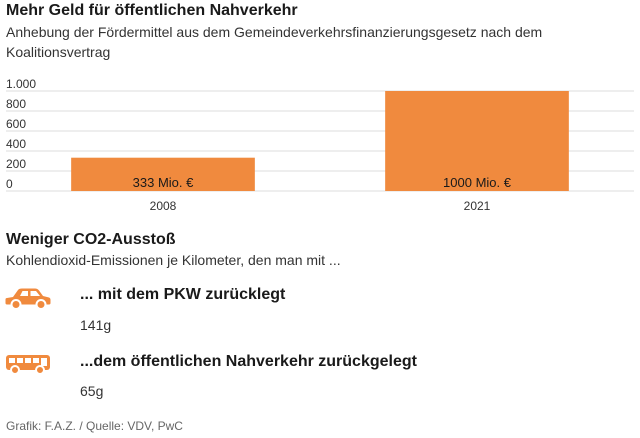 This screenshot has height=438, width=640. What do you see at coordinates (94, 426) in the screenshot?
I see `source-note: Grafik: F.A.Z. / Quelle: VDV, PwC` at bounding box center [94, 426].